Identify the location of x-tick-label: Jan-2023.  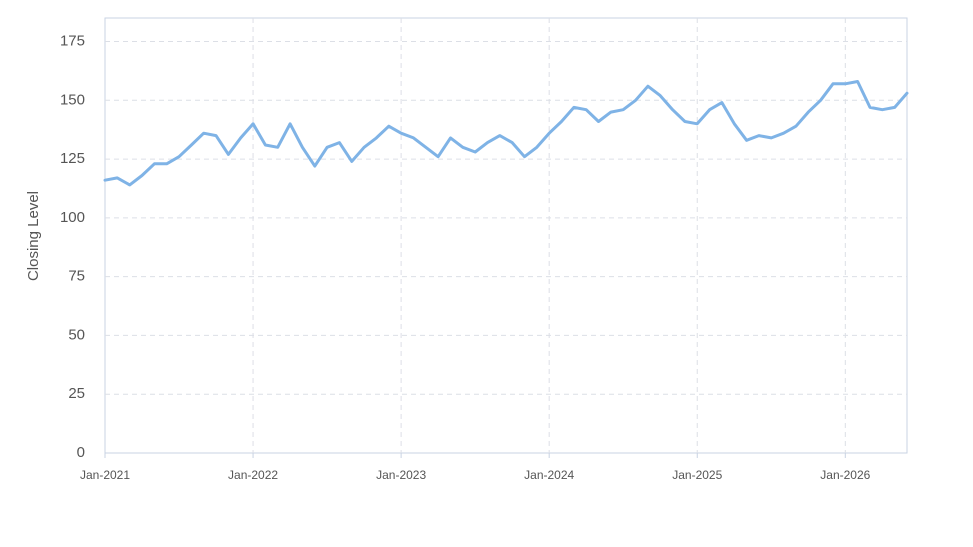
(401, 475).